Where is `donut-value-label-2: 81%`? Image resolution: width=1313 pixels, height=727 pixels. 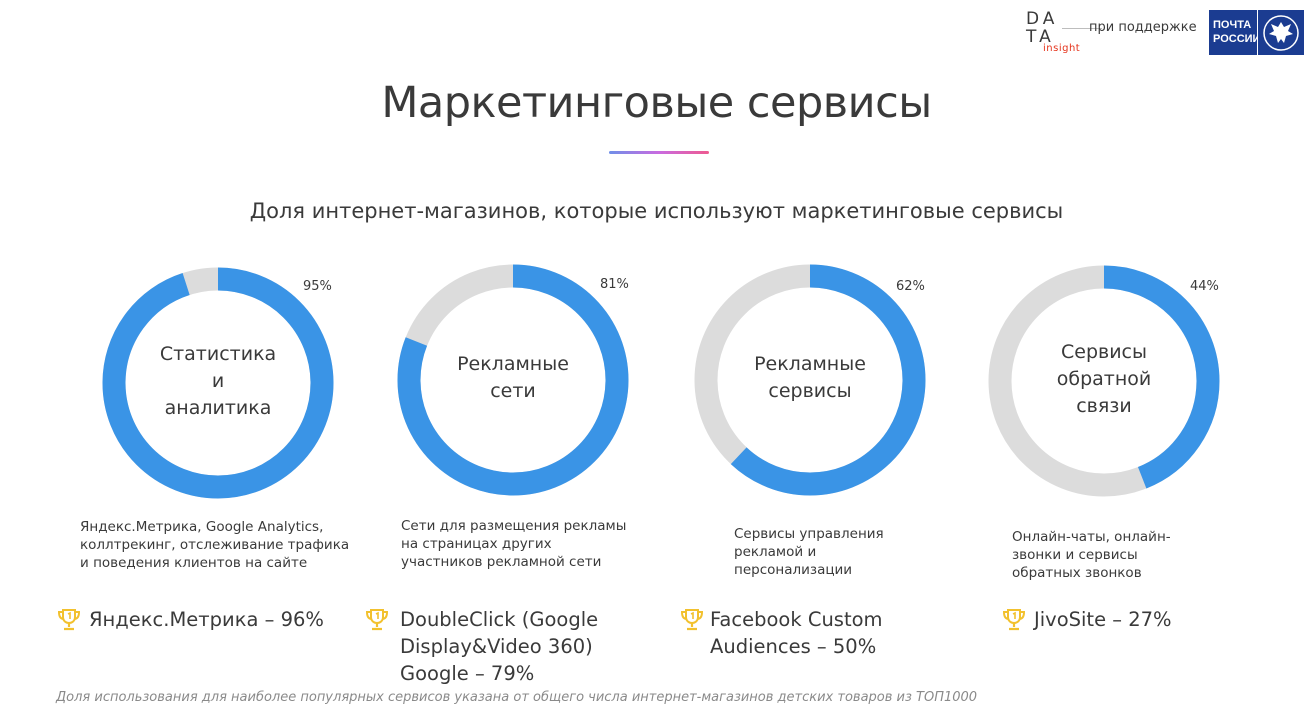 donut-value-label-2: 81% is located at coordinates (614, 284).